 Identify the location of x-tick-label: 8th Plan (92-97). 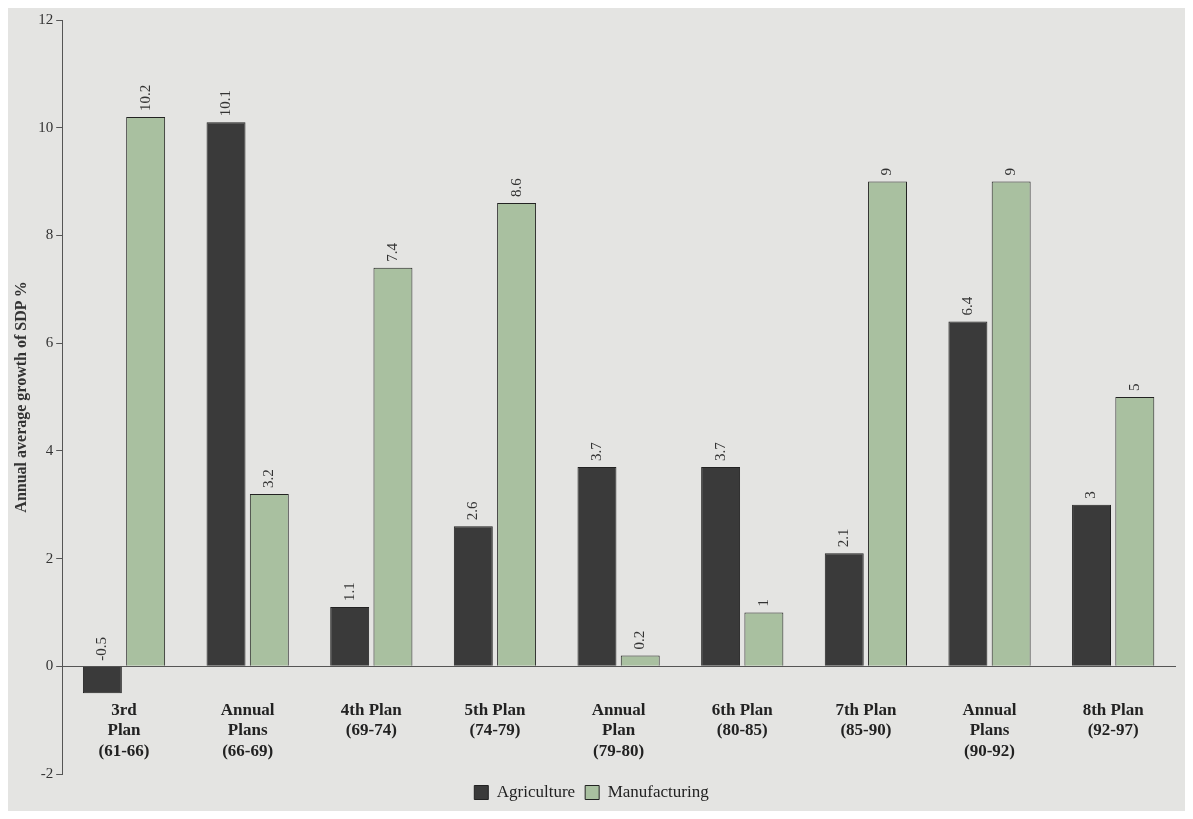
(1113, 719).